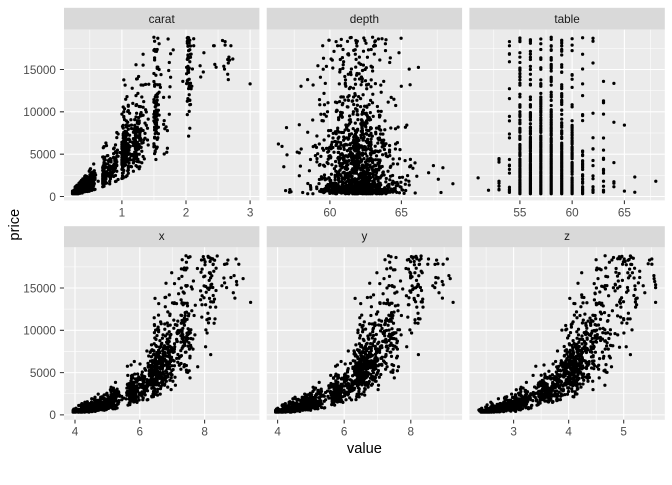 Image resolution: width=672 pixels, height=485 pixels. Describe the element at coordinates (186, 213) in the screenshot. I see `svg-text: 2` at that location.